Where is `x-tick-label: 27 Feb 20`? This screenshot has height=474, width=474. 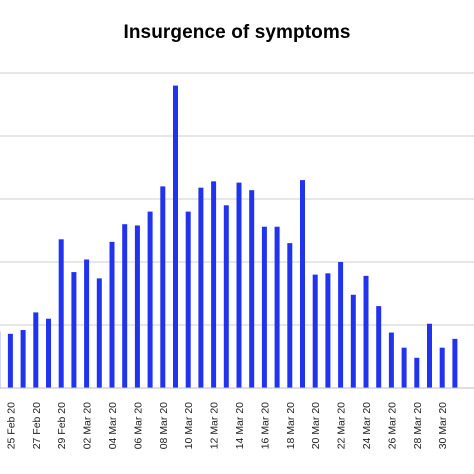
x-tick-label: 27 Feb 20 is located at coordinates (37, 425).